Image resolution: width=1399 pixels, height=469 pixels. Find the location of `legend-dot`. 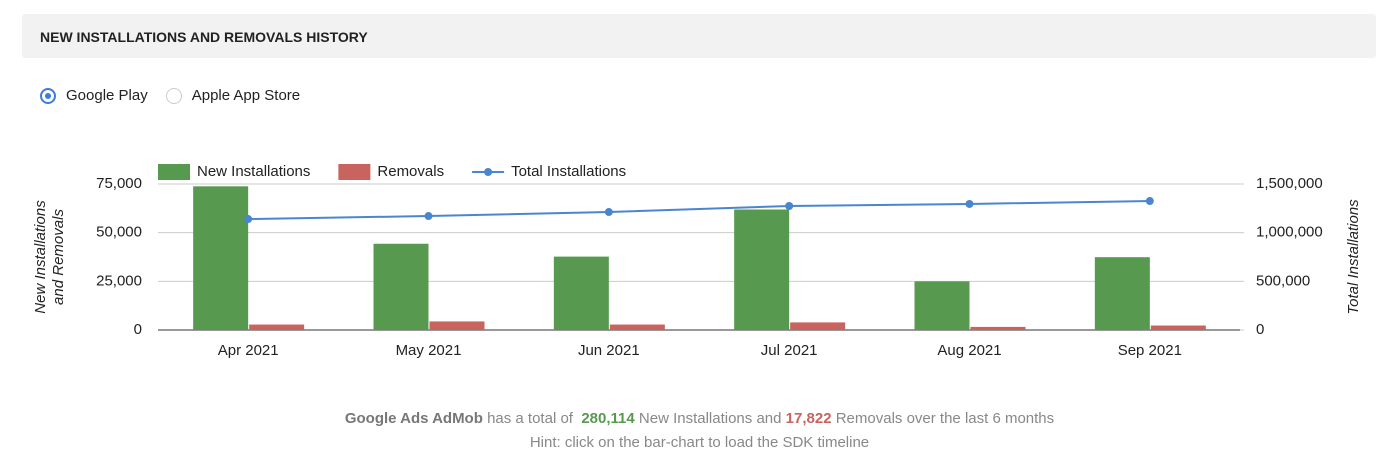

legend-dot is located at coordinates (488, 172).